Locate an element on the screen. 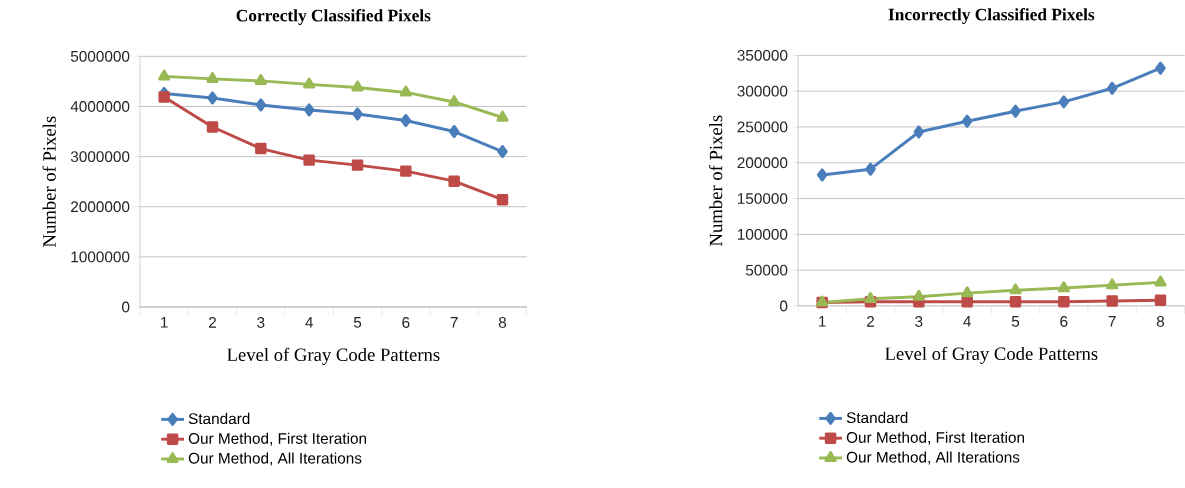 The height and width of the screenshot is (488, 1185). y-tick-label: 1000000 is located at coordinates (100, 257).